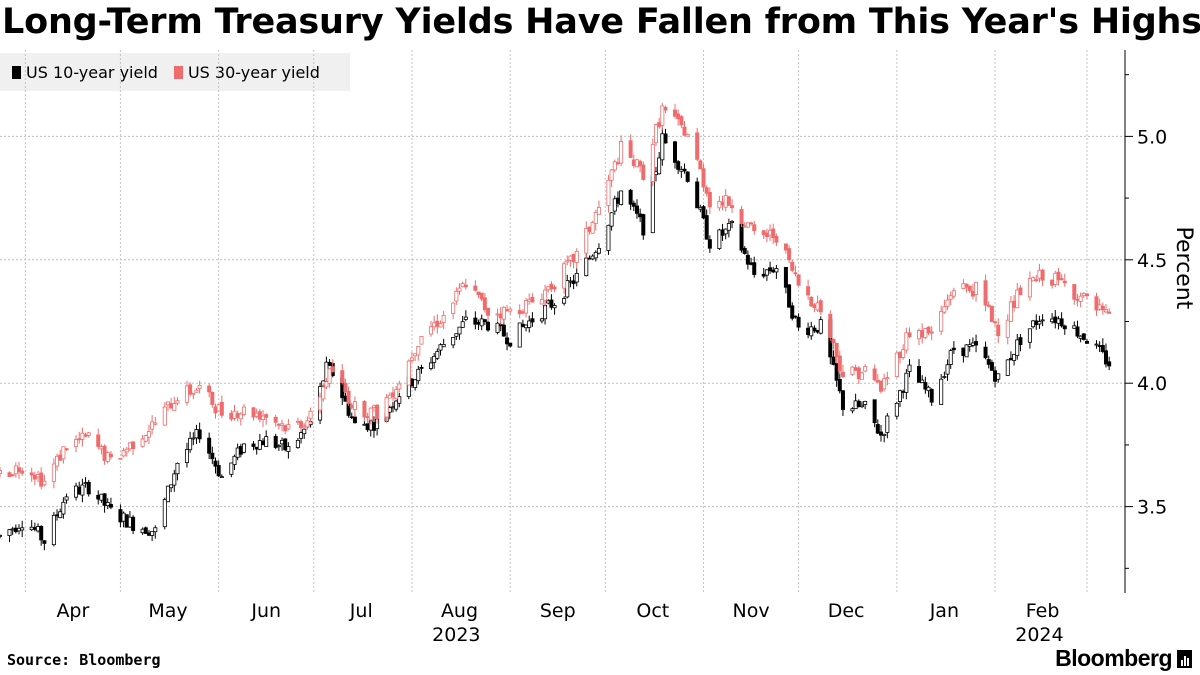 This screenshot has height=675, width=1200. I want to click on x-month-label: May, so click(167, 611).